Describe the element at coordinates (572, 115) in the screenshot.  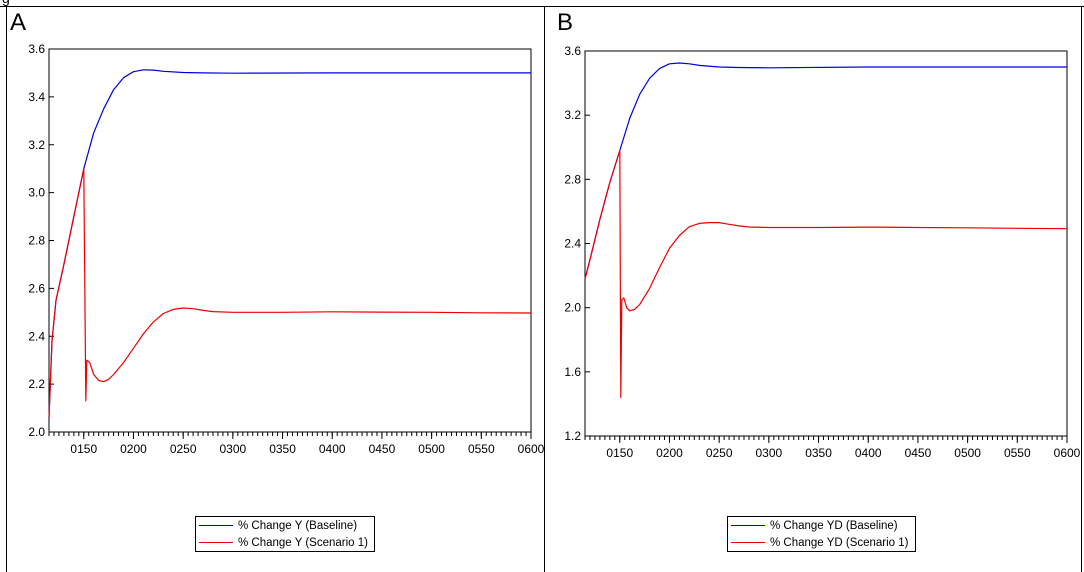
I see `y-tick-label-b-5: 3.2` at that location.